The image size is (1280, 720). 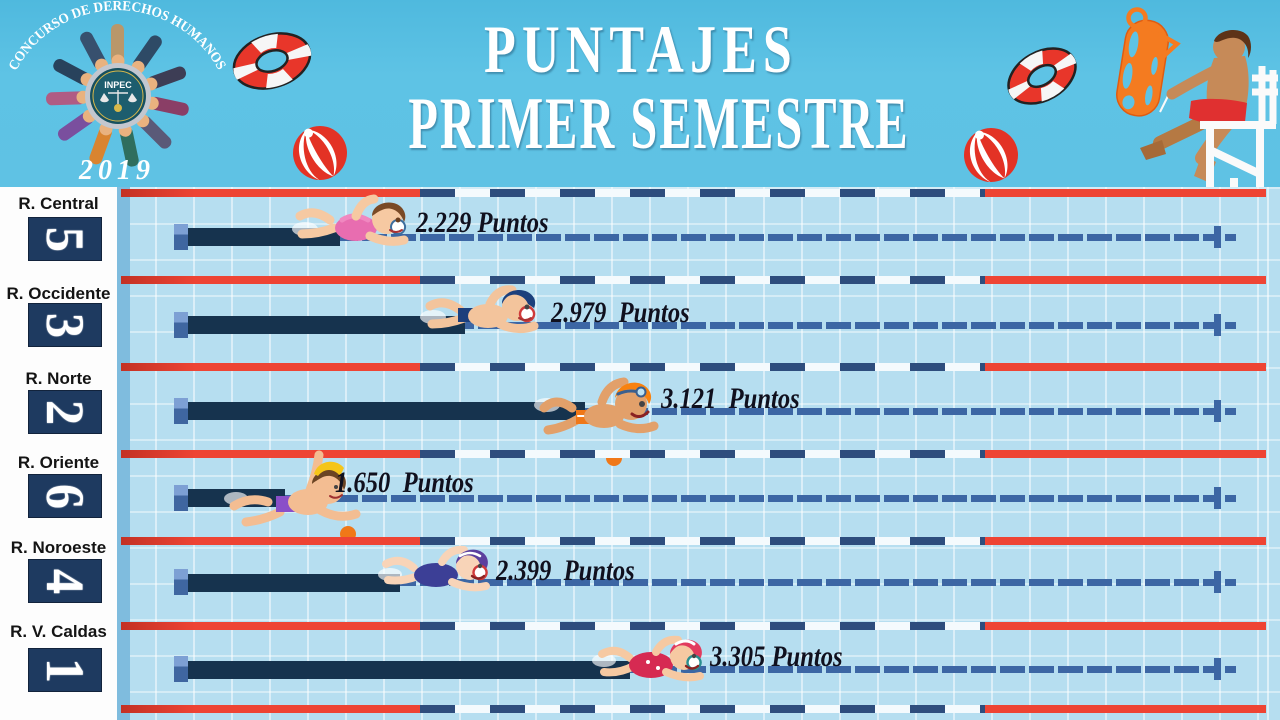 I want to click on svg-text: 2019, so click(x=116, y=170).